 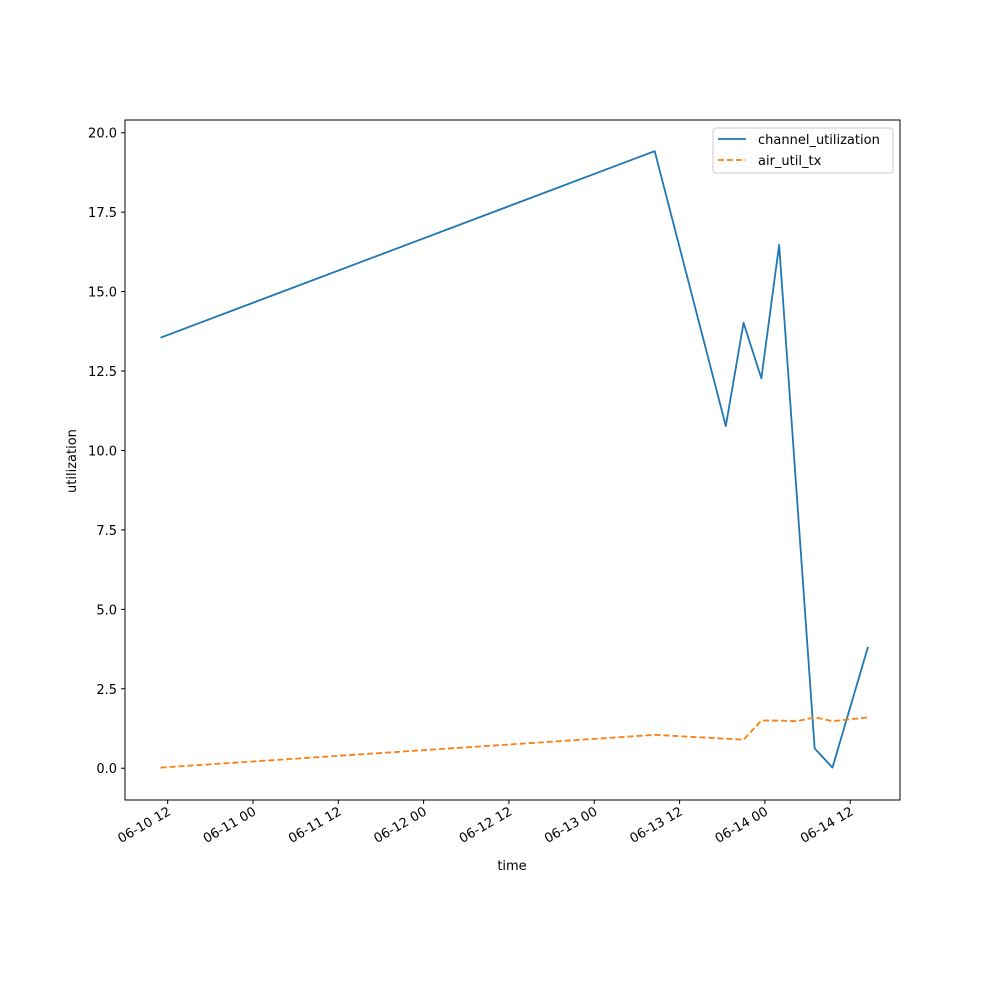 I want to click on legend-label-air_util_tx: air_util_tx, so click(x=790, y=161).